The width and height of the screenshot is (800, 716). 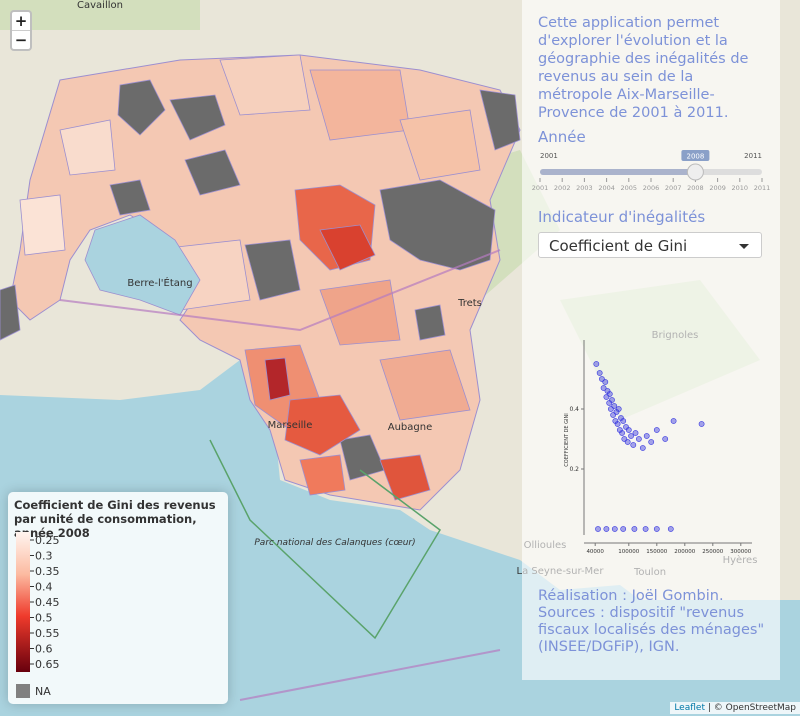 I want to click on legend-scale: 0.25 0.3 0.35 0.4 0.45 0.5 0.55 0.6 0.65 NA, so click(x=38, y=615).